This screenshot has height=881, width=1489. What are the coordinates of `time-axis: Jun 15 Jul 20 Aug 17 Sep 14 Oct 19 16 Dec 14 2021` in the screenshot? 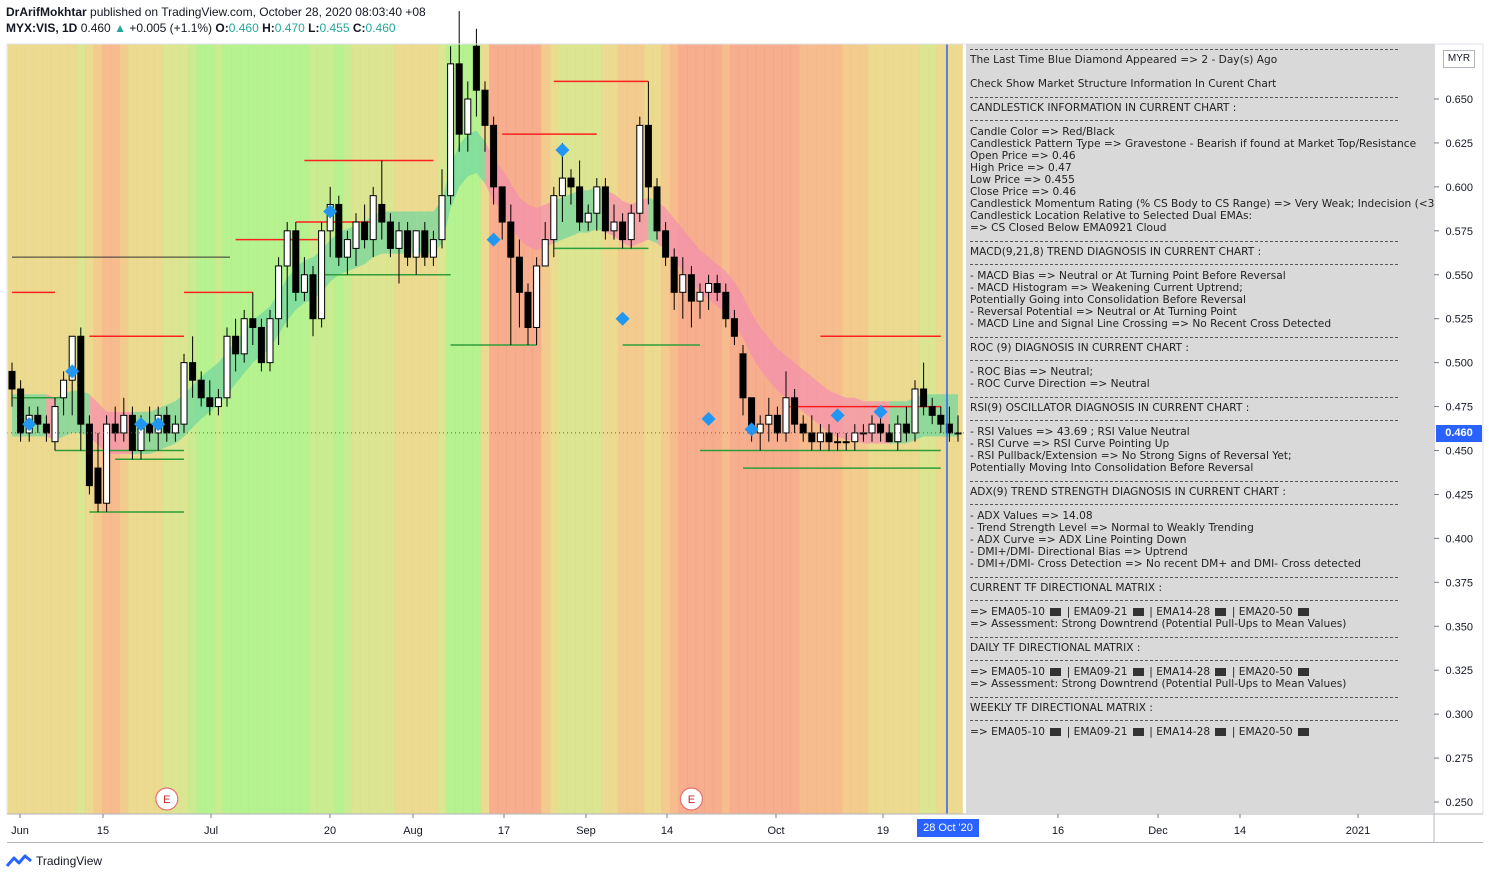 It's located at (690, 825).